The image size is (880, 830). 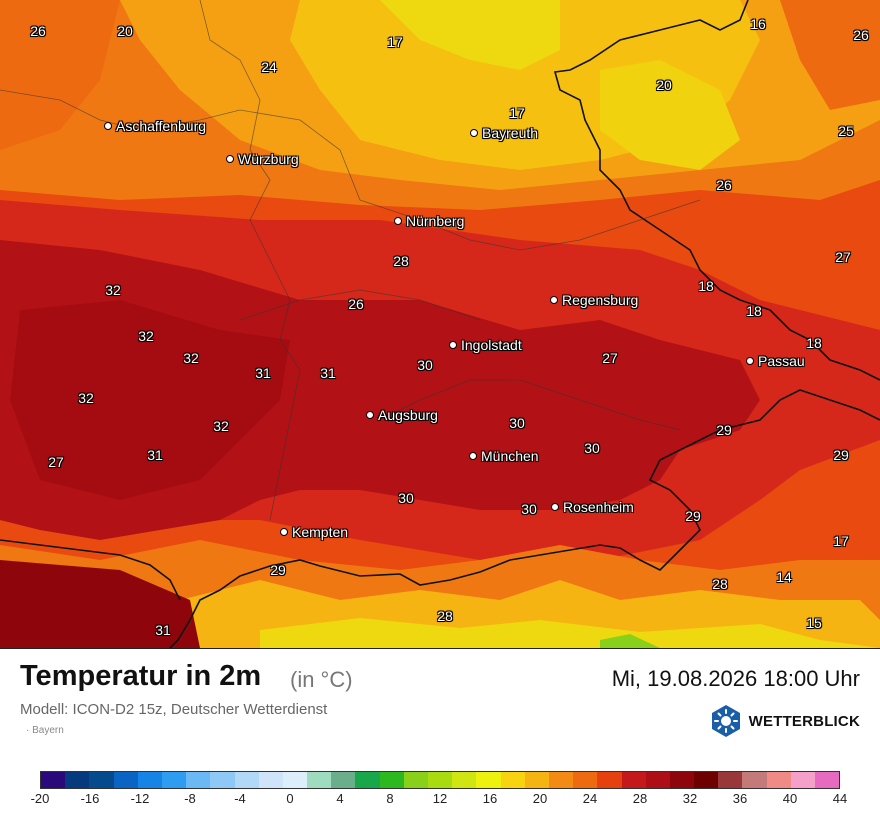 What do you see at coordinates (690, 798) in the screenshot?
I see `scale-tick-label: 32` at bounding box center [690, 798].